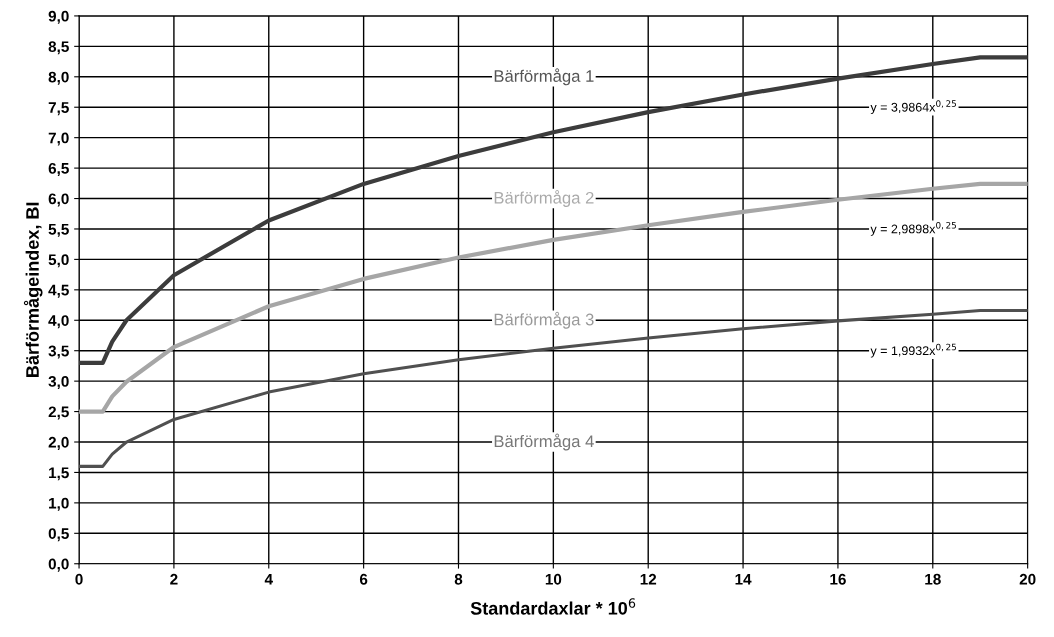  I want to click on y-tick-label: 7,0, so click(58, 139).